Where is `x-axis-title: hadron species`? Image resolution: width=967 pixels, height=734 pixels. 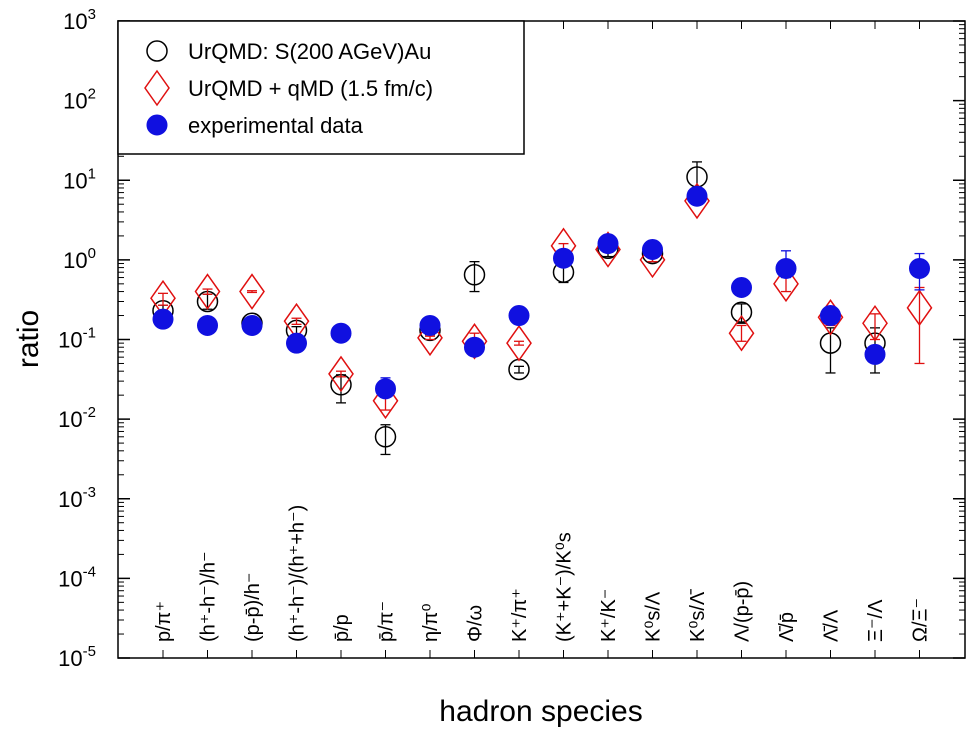 x-axis-title: hadron species is located at coordinates (540, 711).